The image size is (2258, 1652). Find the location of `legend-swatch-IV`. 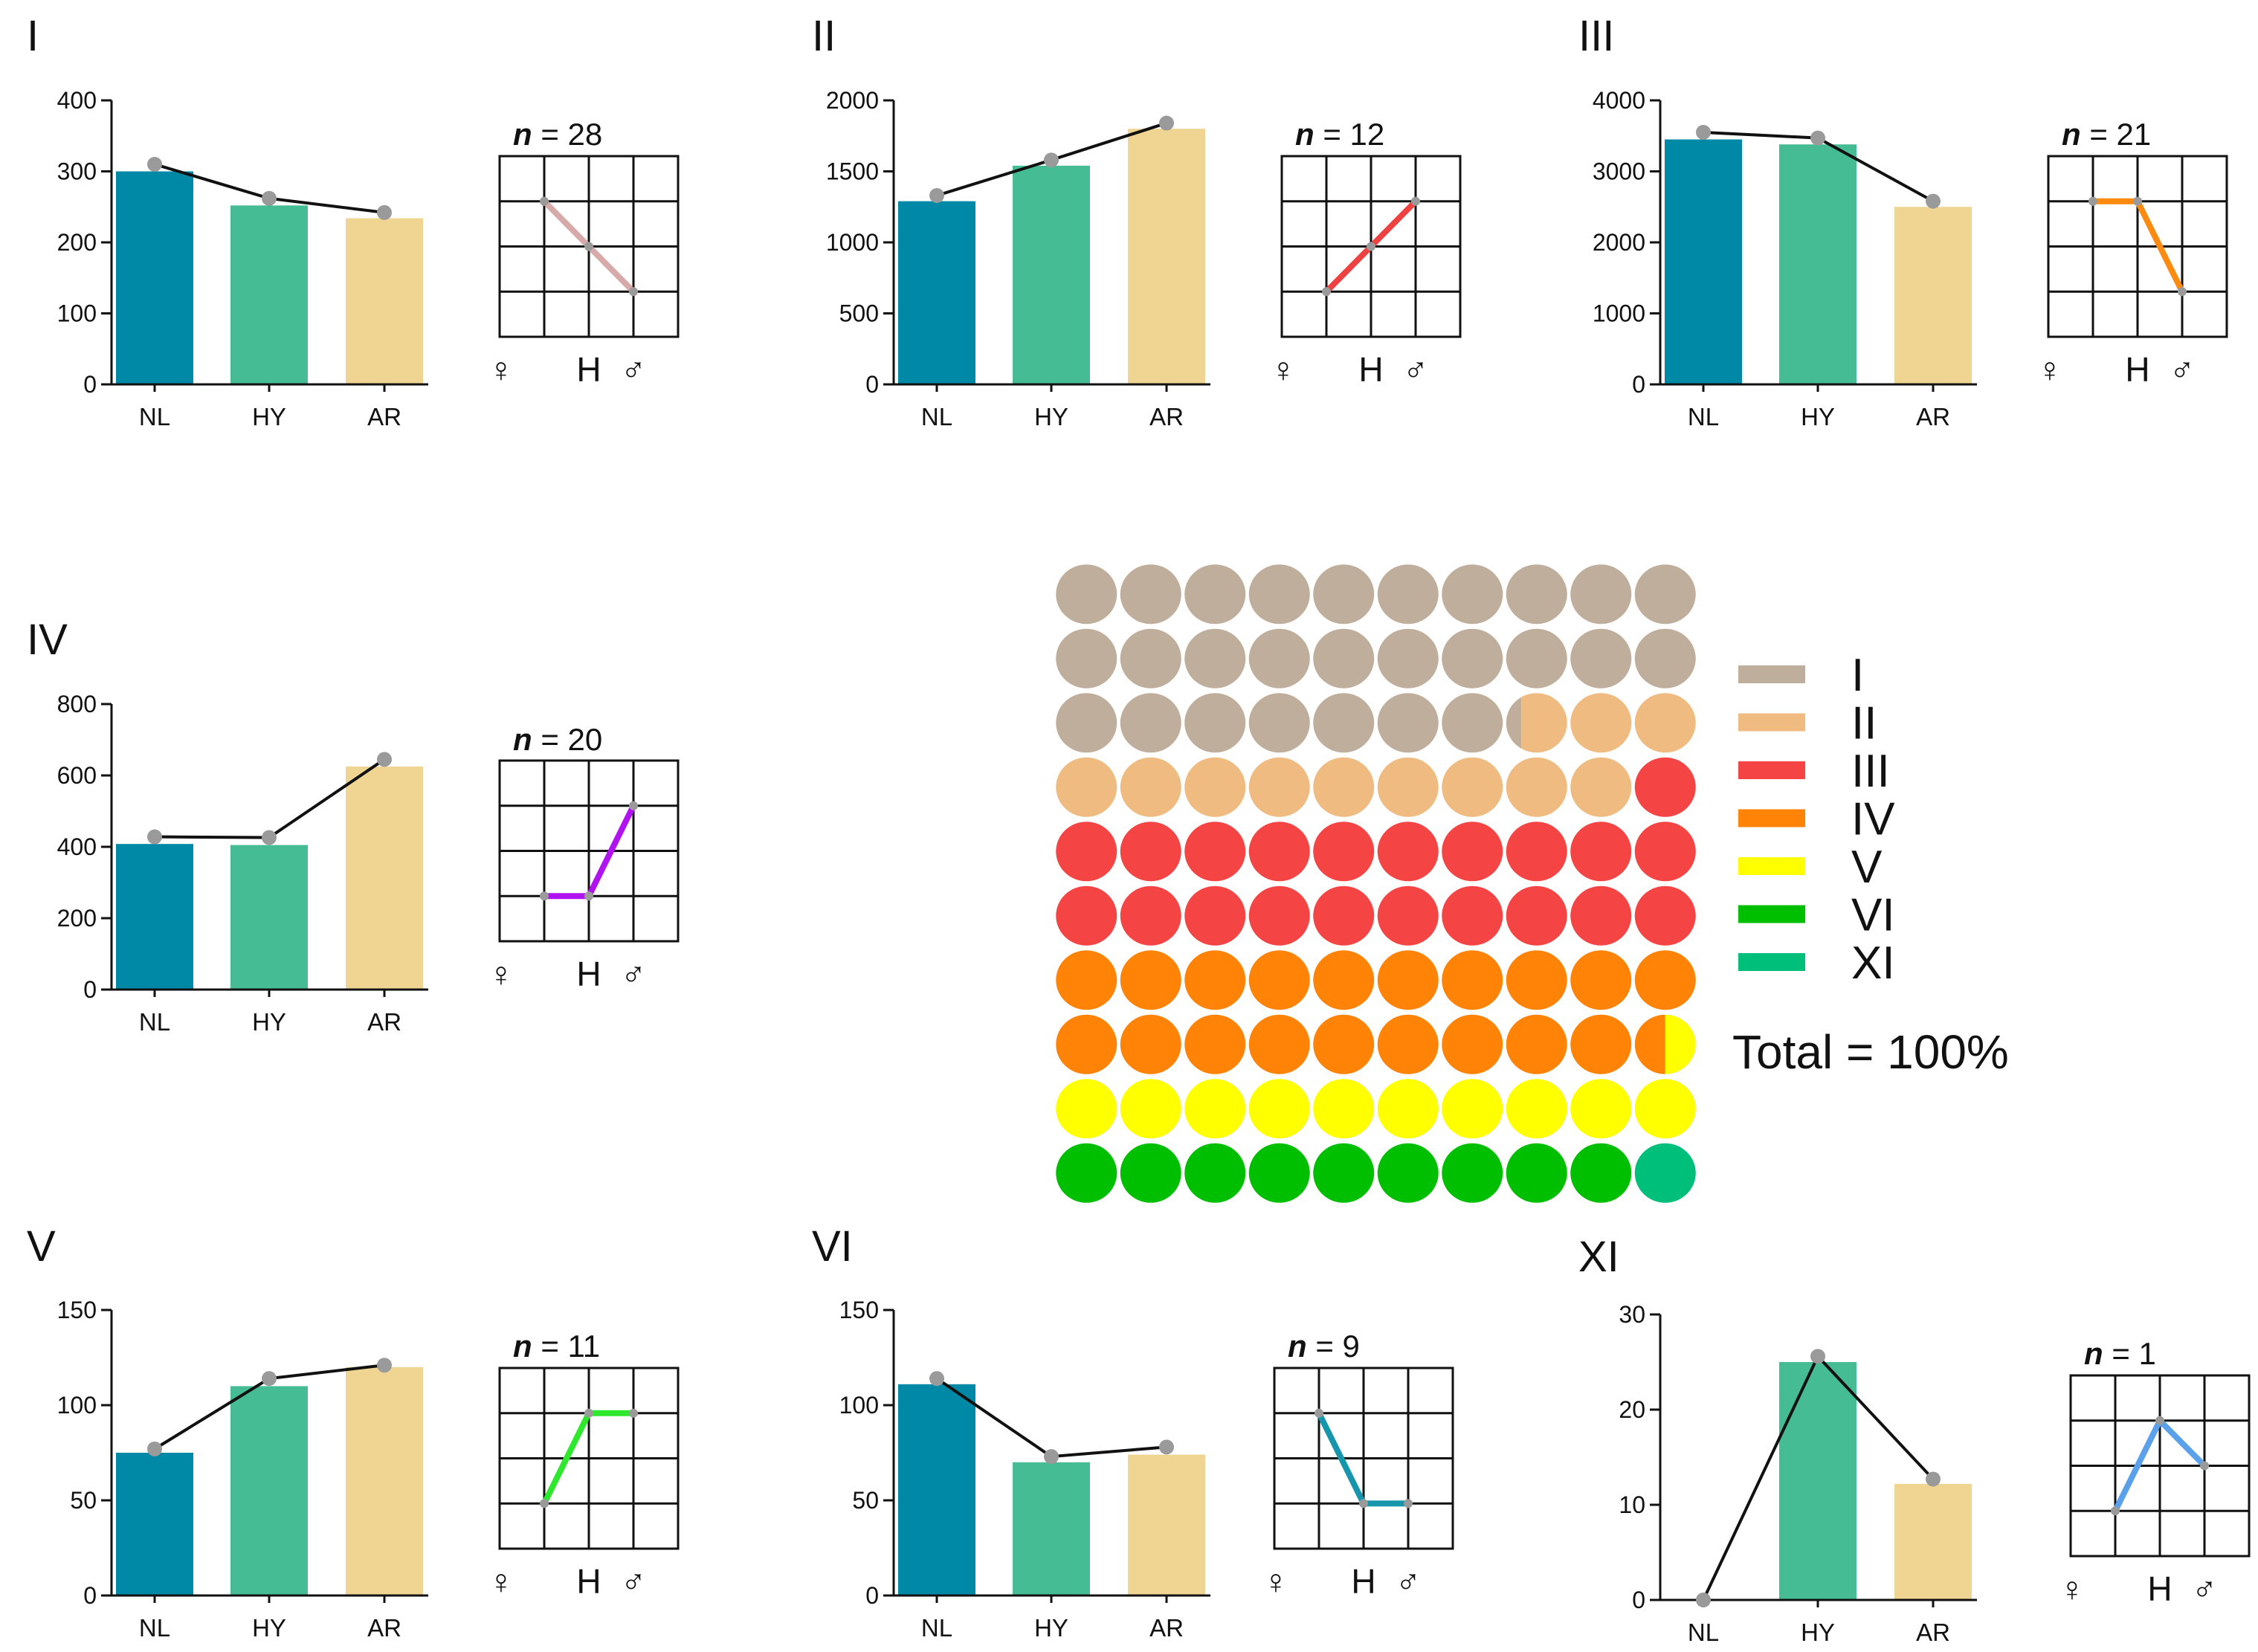

legend-swatch-IV is located at coordinates (1771, 818).